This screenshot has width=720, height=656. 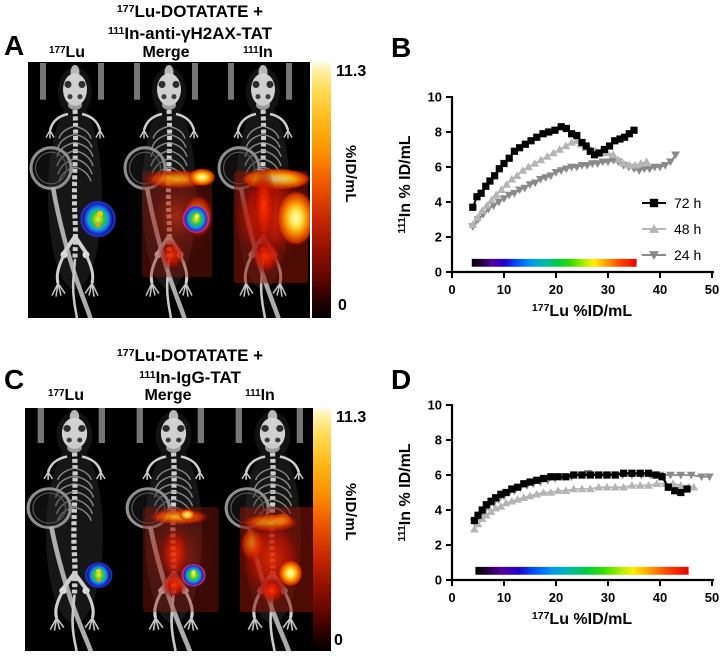 I want to click on panel-c-colorbar-scale, so click(x=322, y=529).